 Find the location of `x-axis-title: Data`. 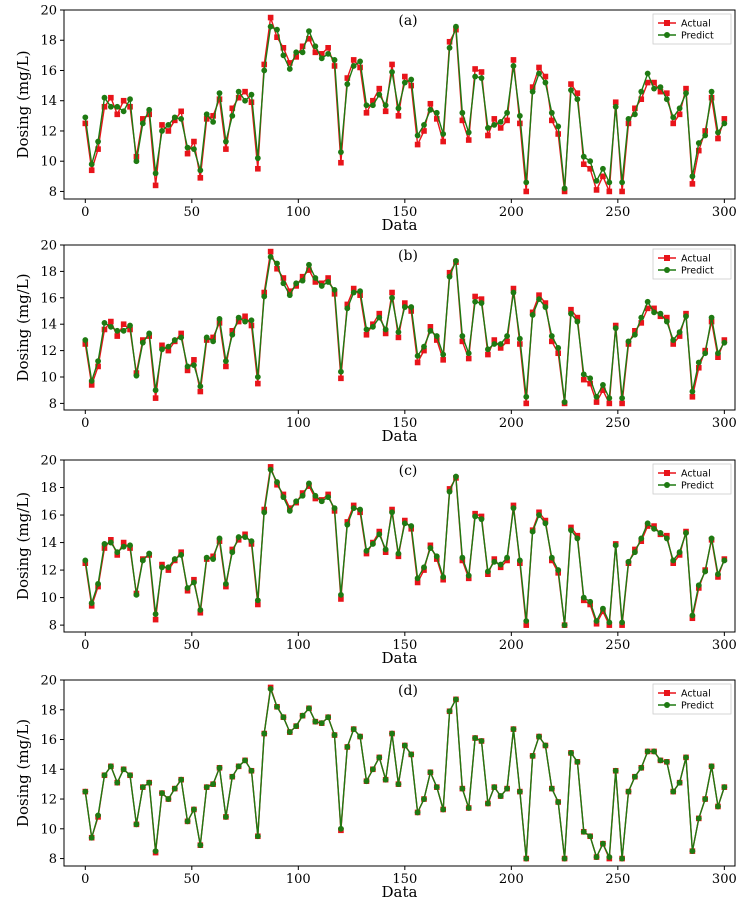

x-axis-title: Data is located at coordinates (400, 892).